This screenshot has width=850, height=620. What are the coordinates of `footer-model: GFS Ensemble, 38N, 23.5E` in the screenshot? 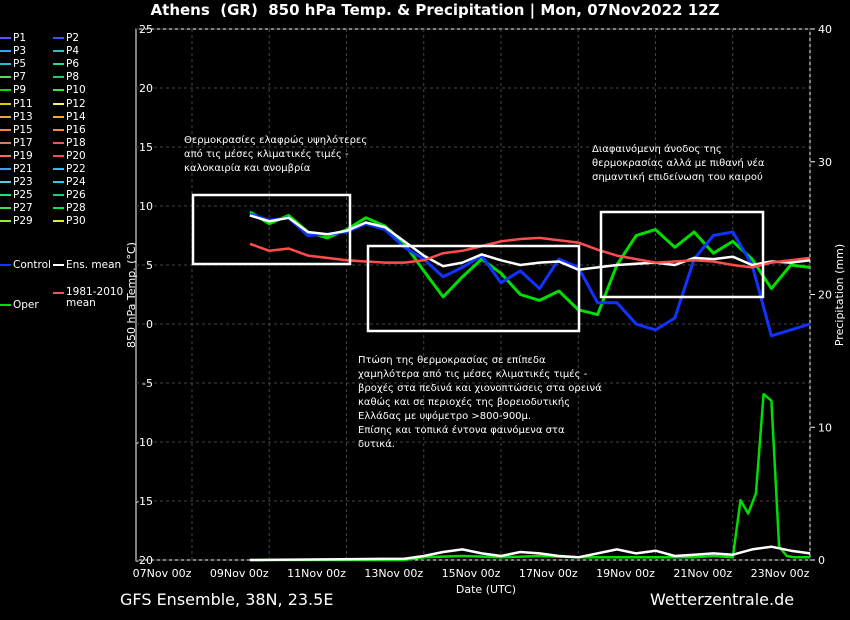 It's located at (227, 599).